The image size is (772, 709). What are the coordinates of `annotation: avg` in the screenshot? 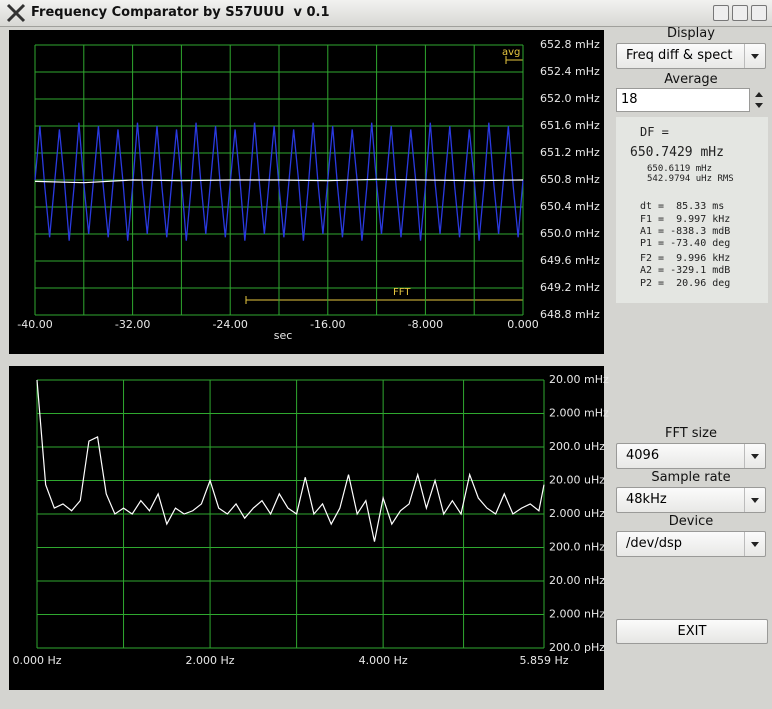 It's located at (511, 52).